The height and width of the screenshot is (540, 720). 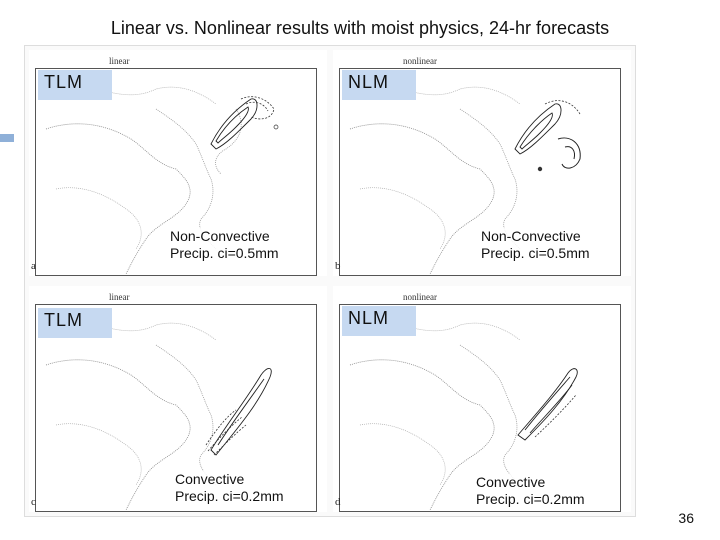 I want to click on annotation-b: Non-Convective Precip. ci=0.5mm, so click(x=535, y=245).